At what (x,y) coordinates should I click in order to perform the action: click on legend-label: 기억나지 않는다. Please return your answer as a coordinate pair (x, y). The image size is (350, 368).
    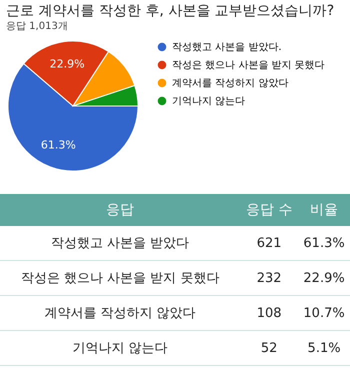
    Looking at the image, I should click on (209, 101).